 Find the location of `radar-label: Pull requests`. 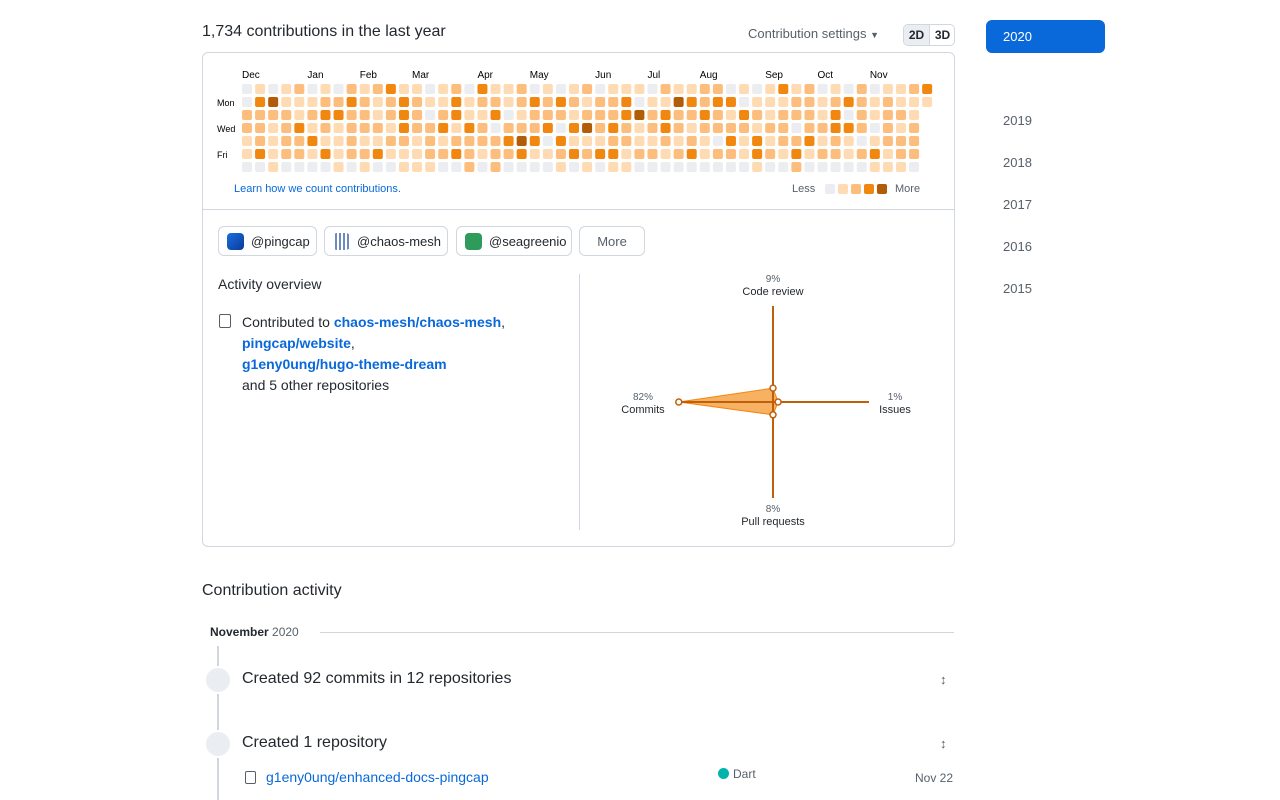

radar-label: Pull requests is located at coordinates (773, 522).